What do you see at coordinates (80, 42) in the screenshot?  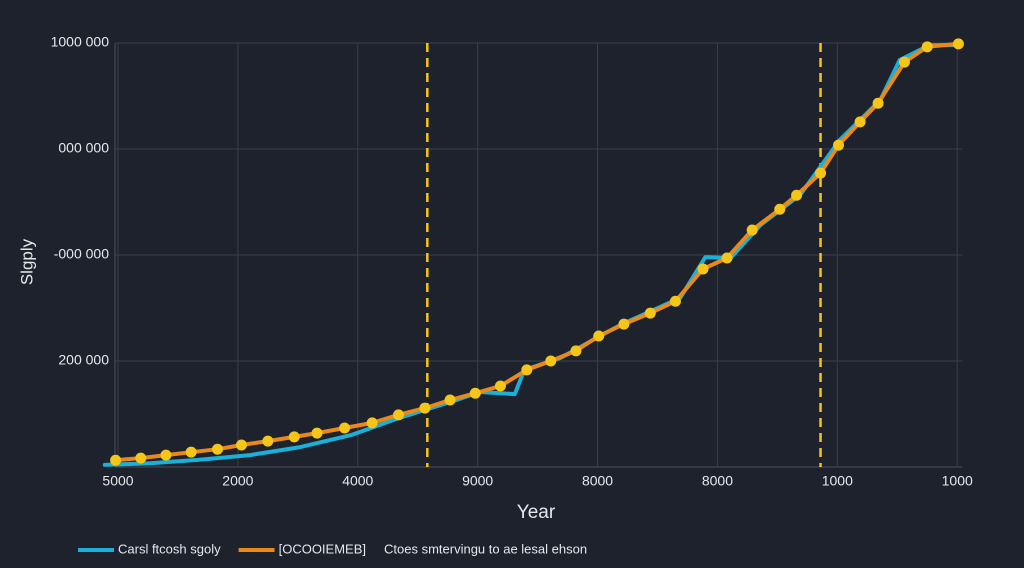 I see `y-tick-label: 1000 000` at bounding box center [80, 42].